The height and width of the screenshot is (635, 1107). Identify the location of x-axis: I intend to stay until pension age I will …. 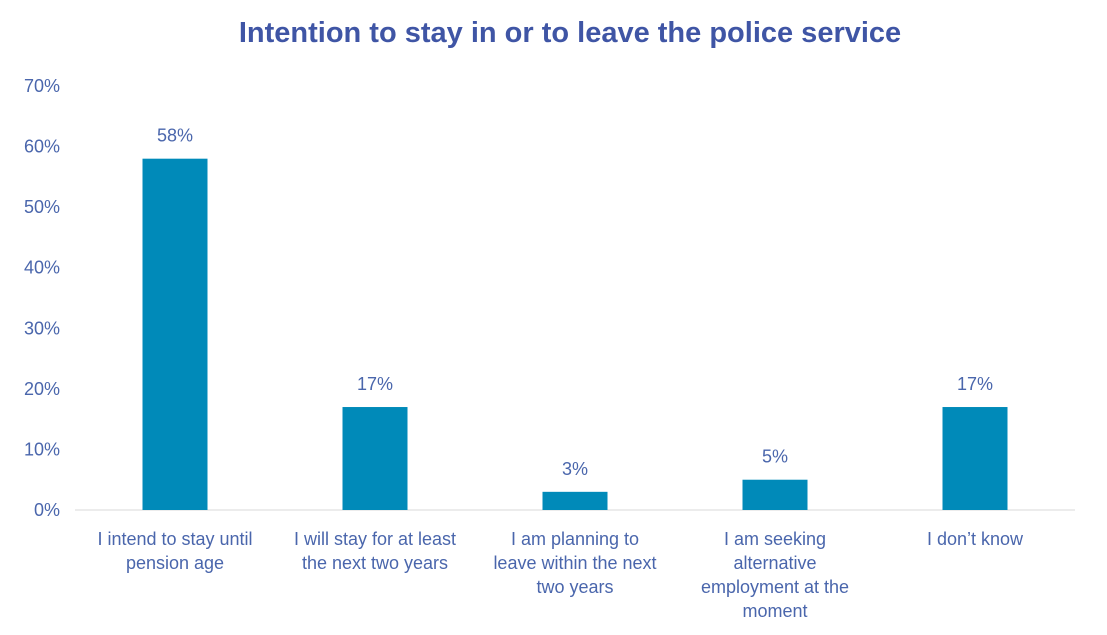
(560, 575).